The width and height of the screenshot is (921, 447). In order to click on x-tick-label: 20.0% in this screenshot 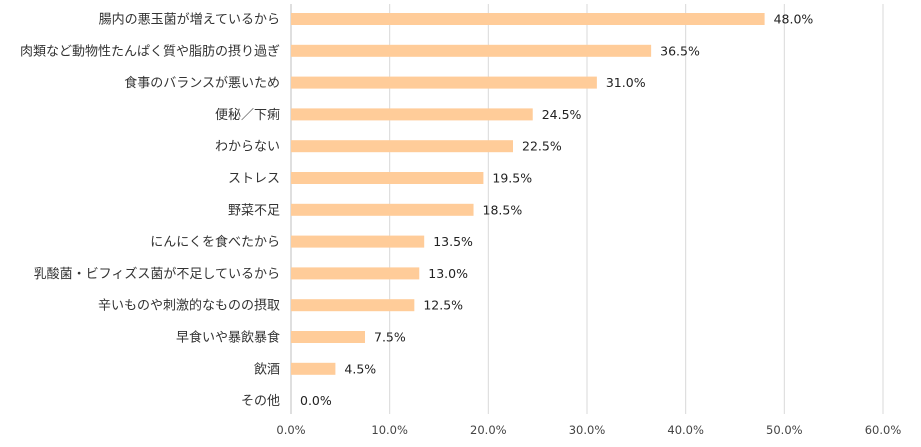, I will do `click(488, 430)`.